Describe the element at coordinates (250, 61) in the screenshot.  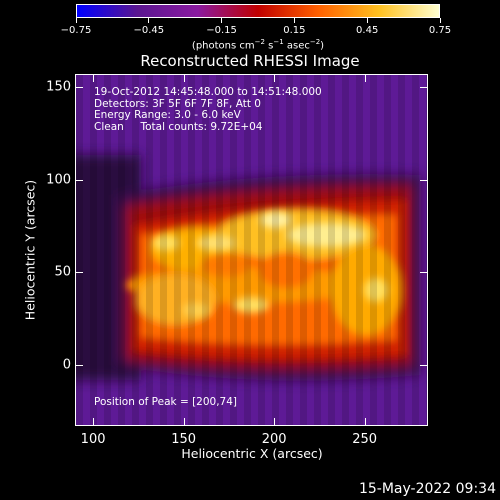
I see `plot-title: Reconstructed RHESSI Image` at that location.